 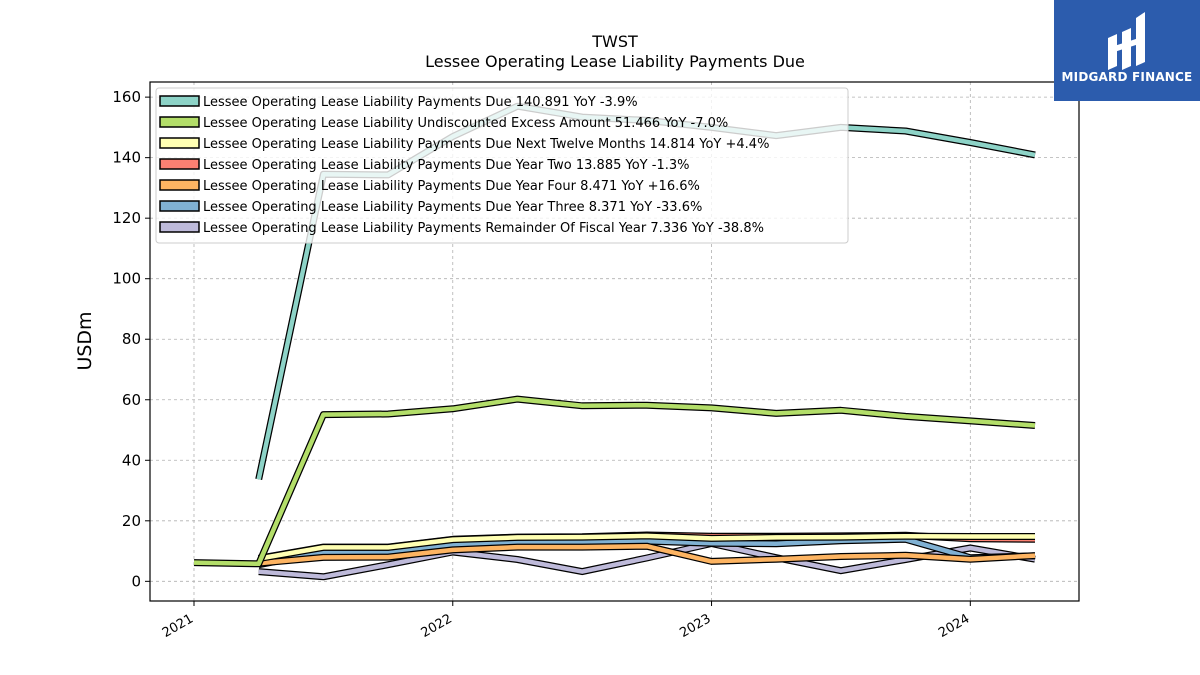 I want to click on y-tick-label: 60, so click(x=131, y=400).